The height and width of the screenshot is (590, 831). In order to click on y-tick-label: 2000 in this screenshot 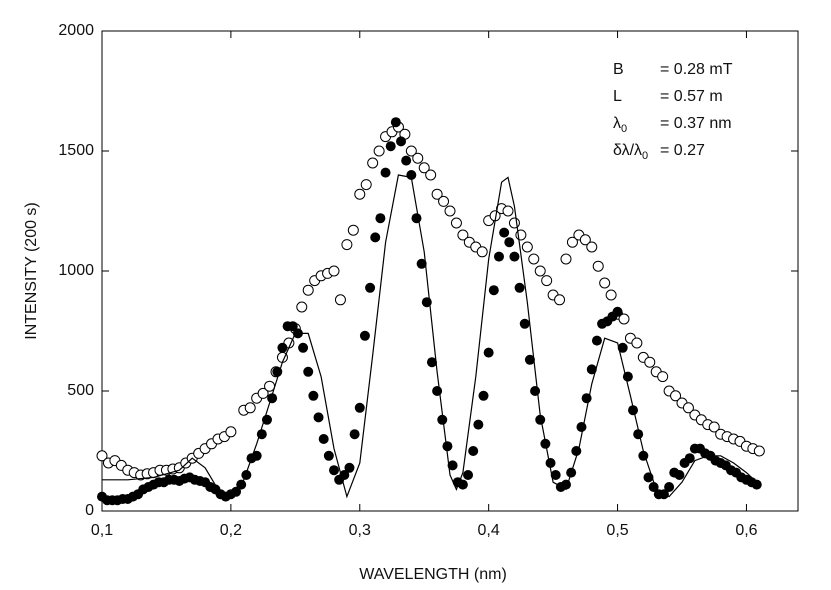, I will do `click(76, 30)`.